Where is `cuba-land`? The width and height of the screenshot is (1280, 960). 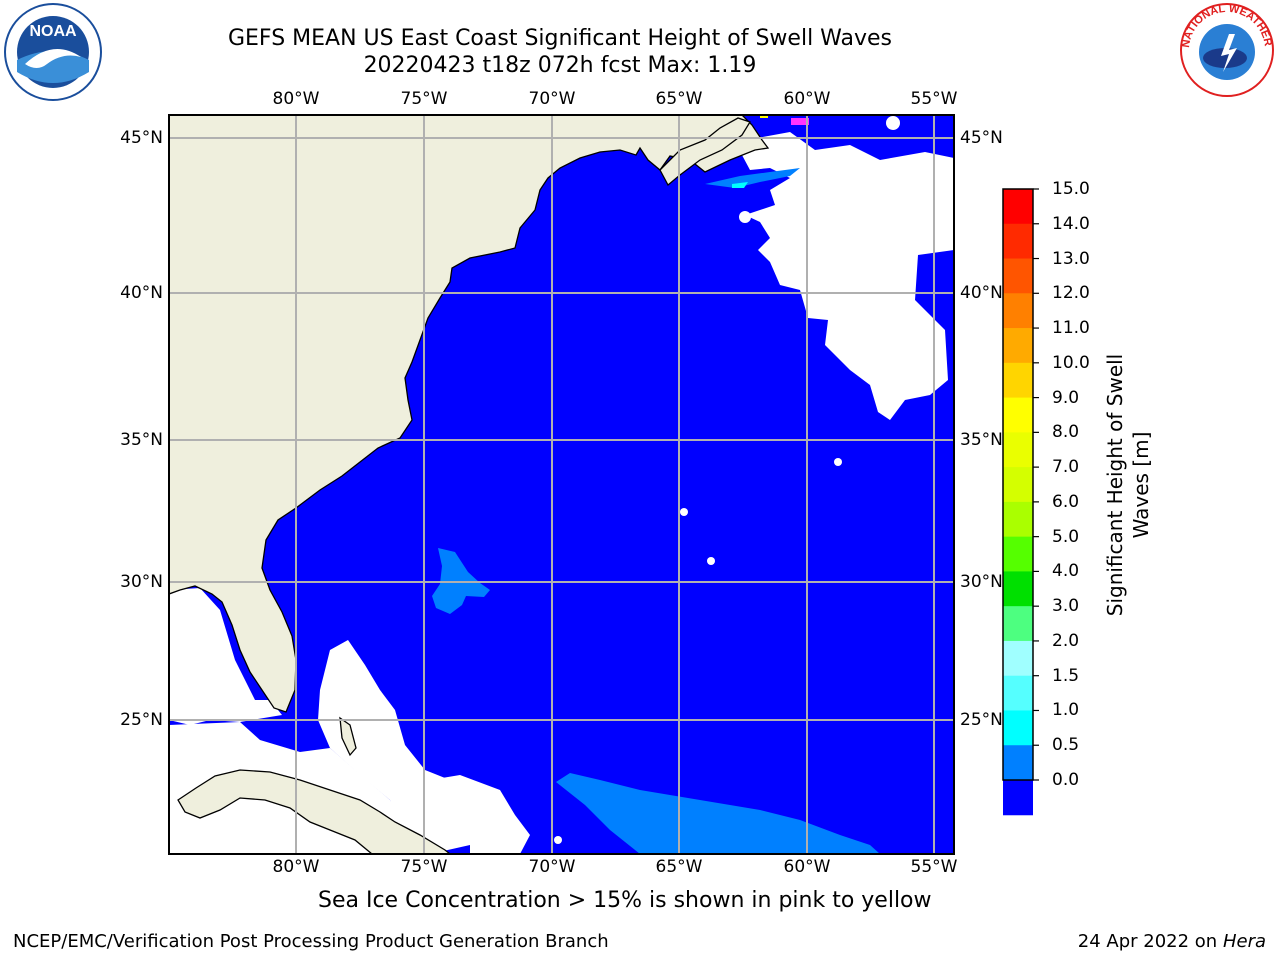
cuba-land is located at coordinates (314, 811).